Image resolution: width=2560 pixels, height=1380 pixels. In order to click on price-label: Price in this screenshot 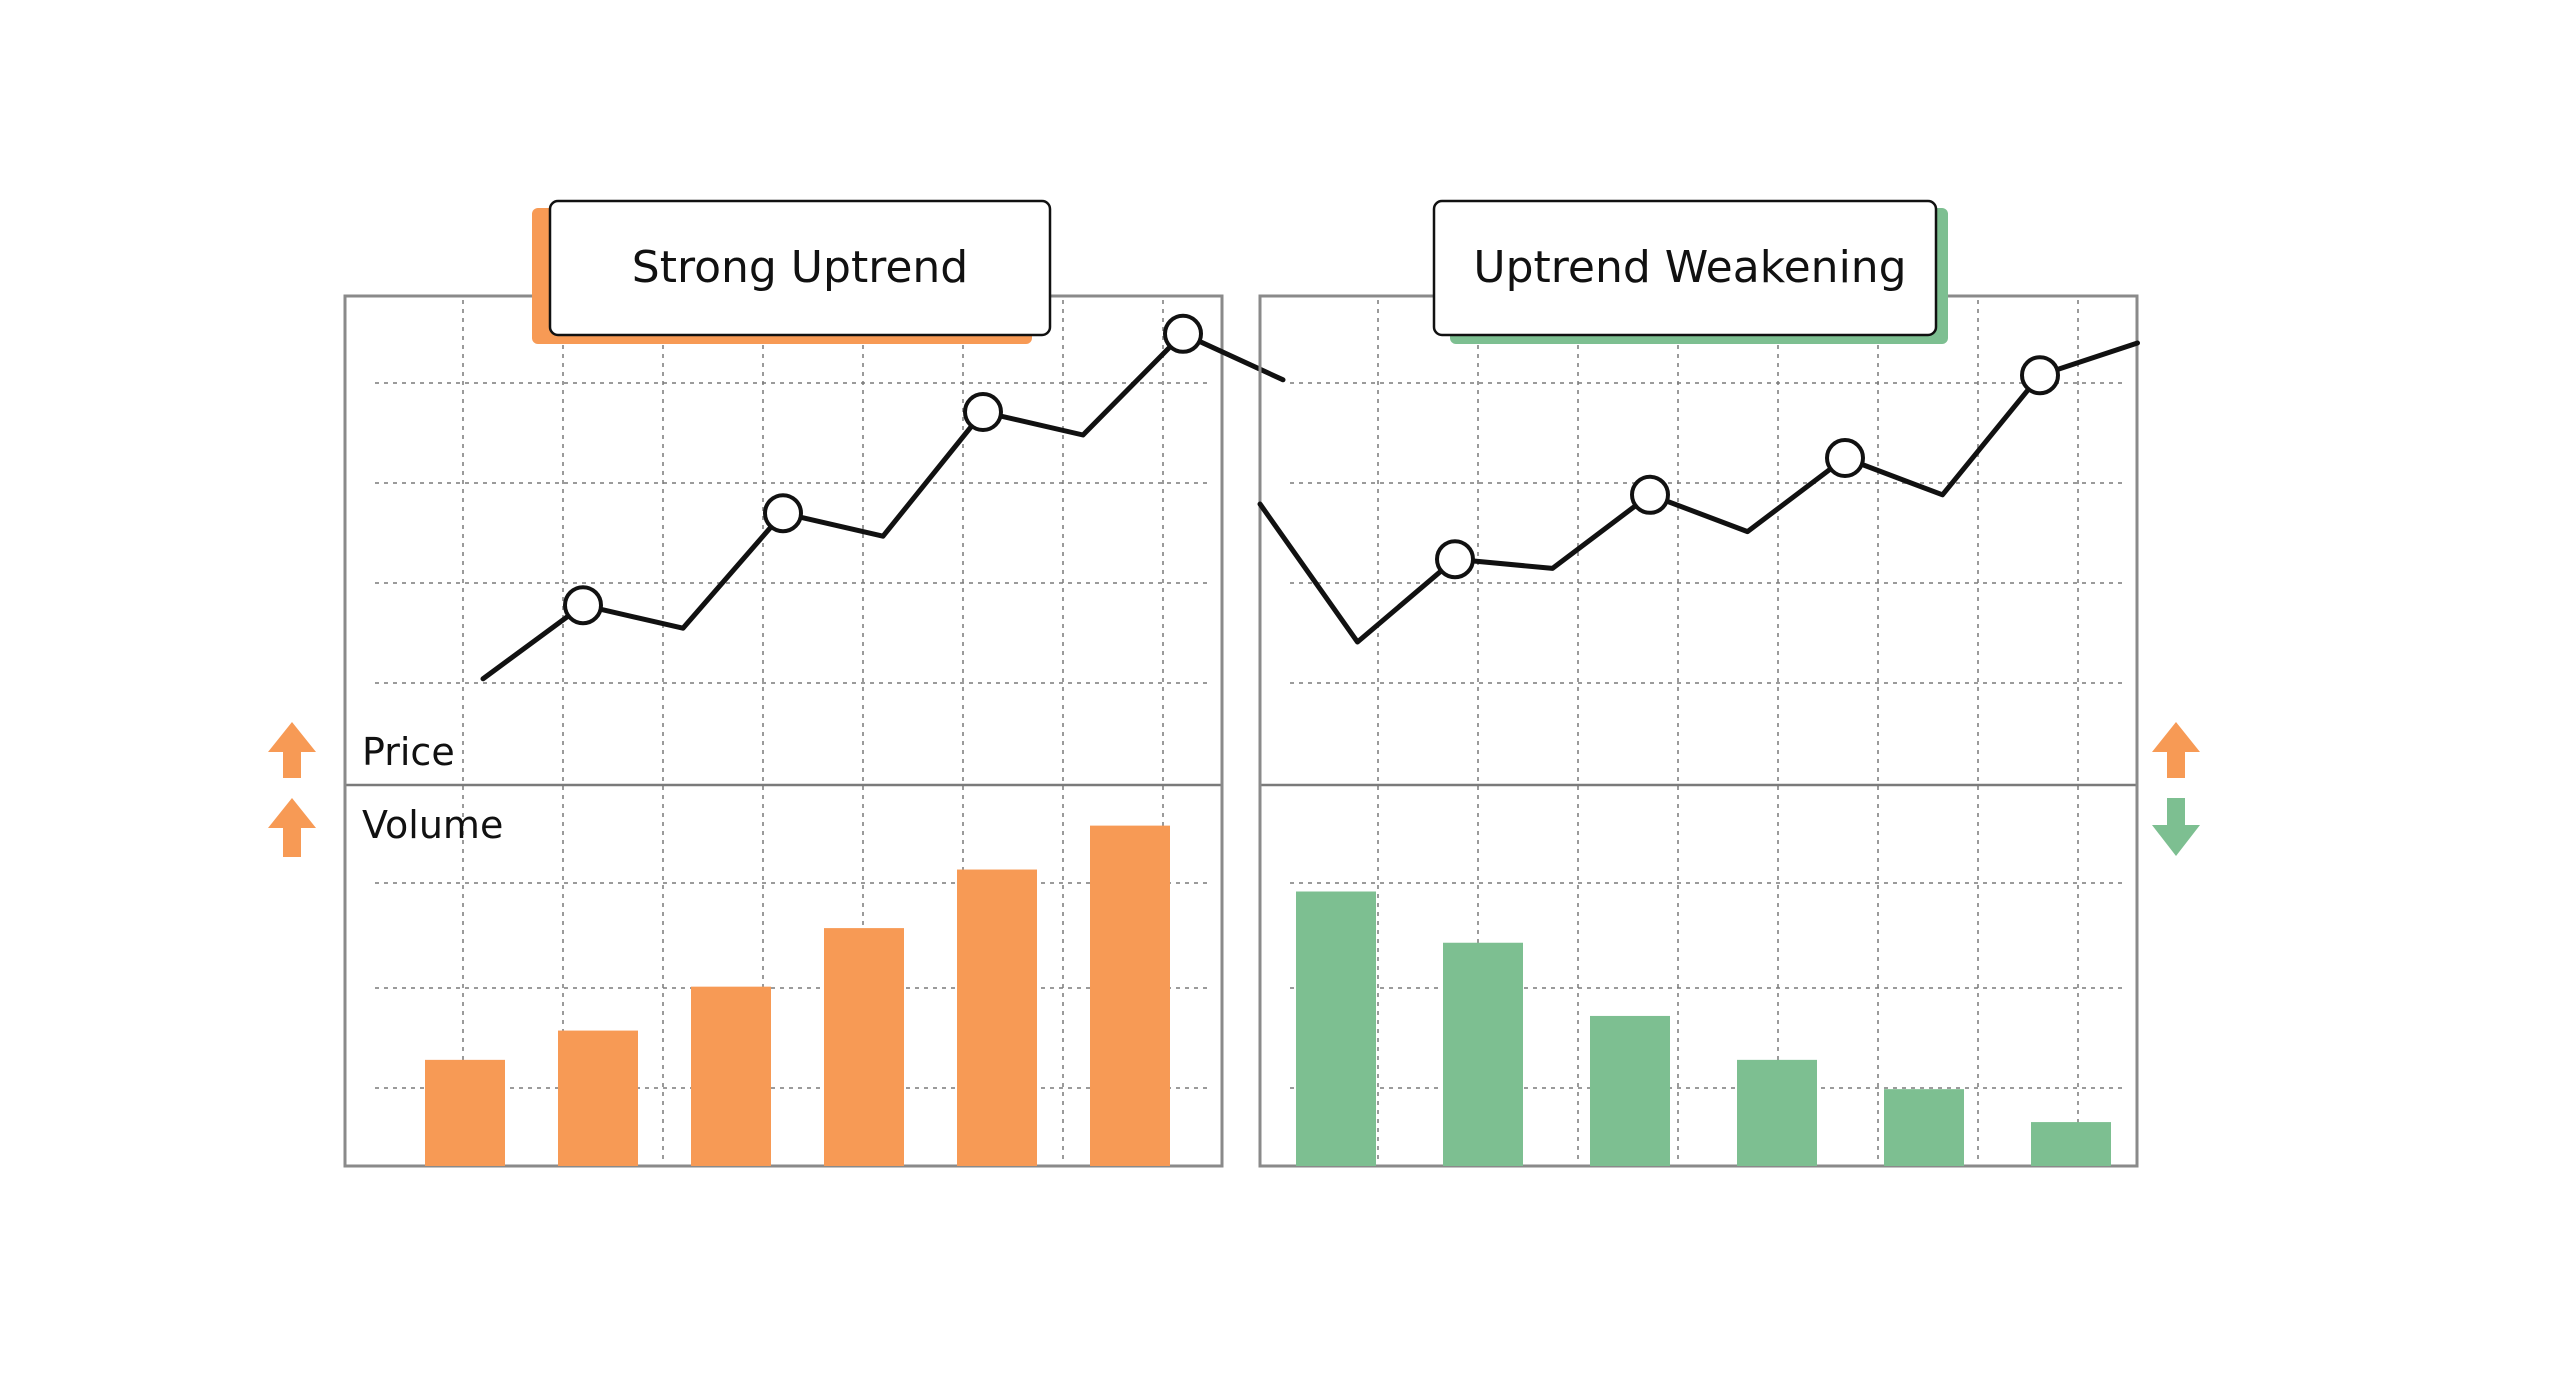, I will do `click(408, 752)`.